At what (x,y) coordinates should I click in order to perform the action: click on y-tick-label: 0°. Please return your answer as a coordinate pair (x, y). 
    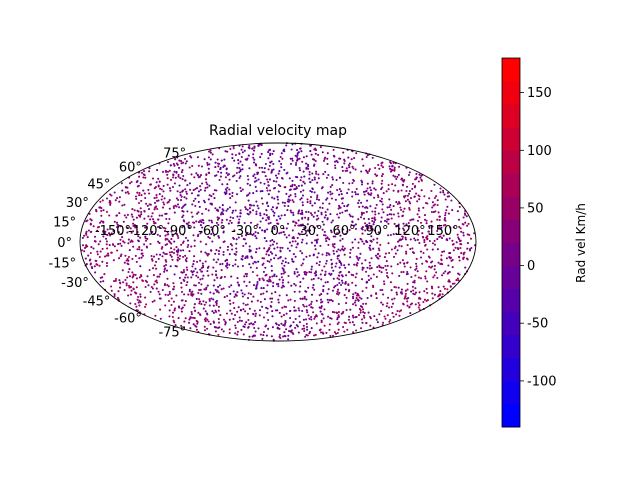
    Looking at the image, I should click on (64, 243).